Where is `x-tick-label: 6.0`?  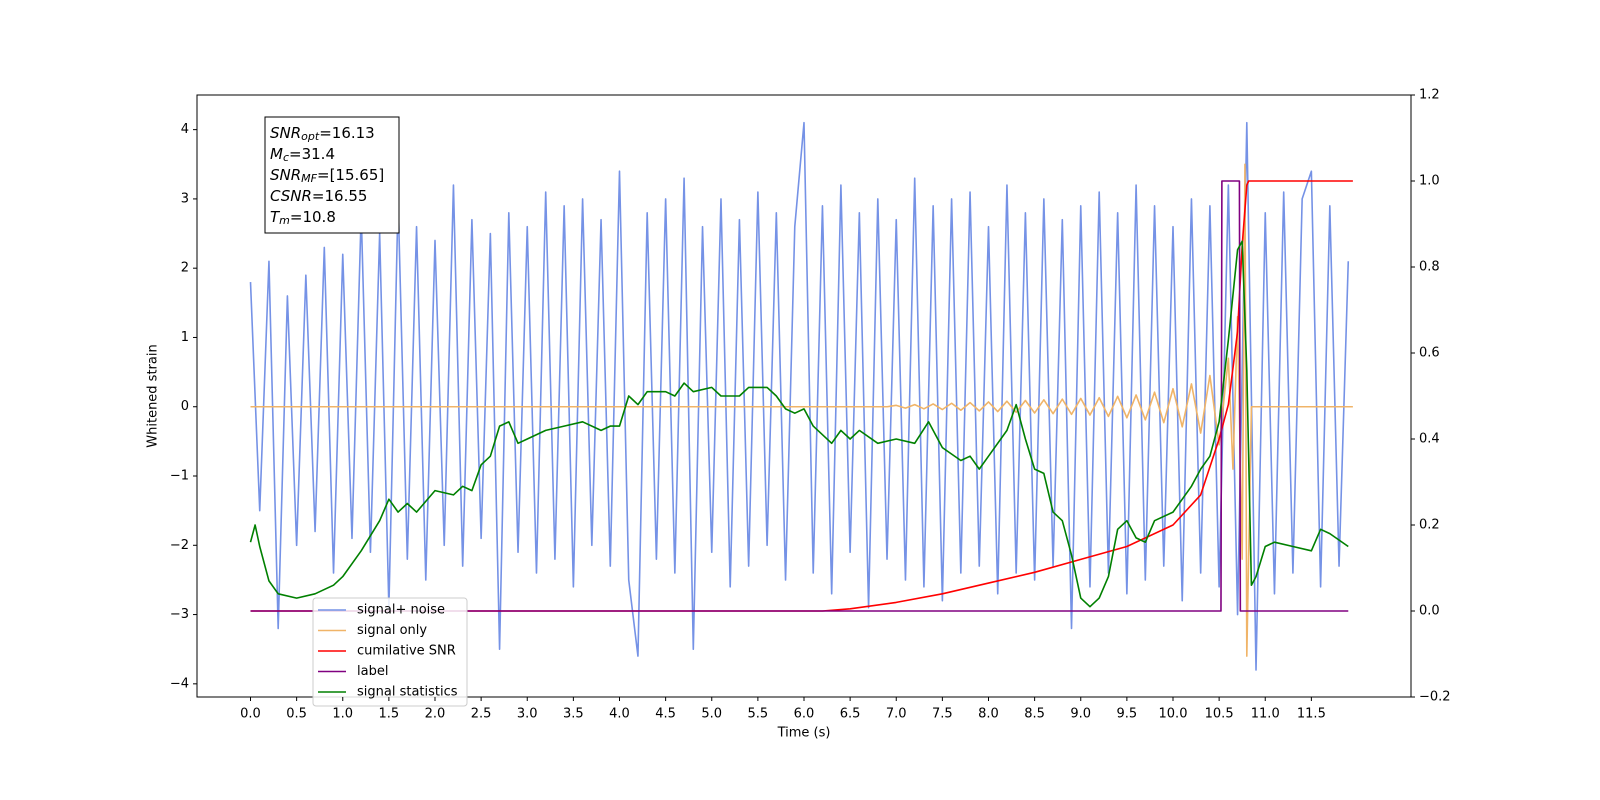 x-tick-label: 6.0 is located at coordinates (804, 714).